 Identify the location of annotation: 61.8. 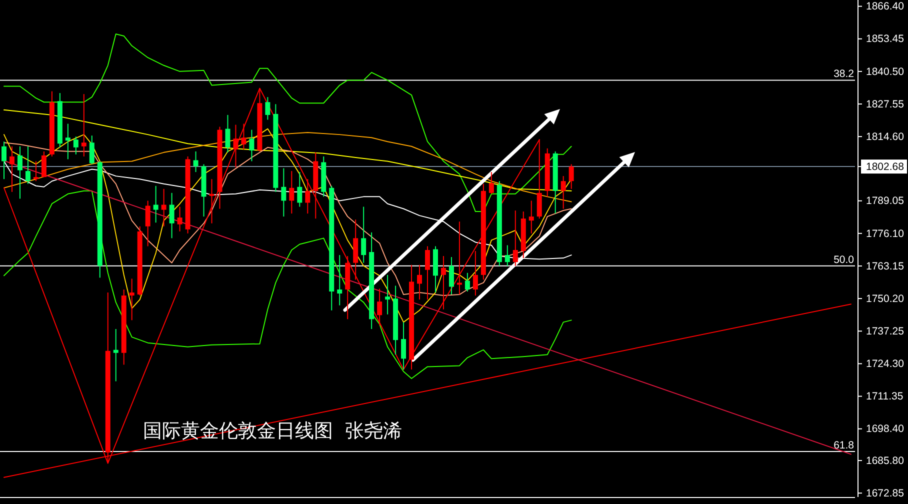
(844, 445).